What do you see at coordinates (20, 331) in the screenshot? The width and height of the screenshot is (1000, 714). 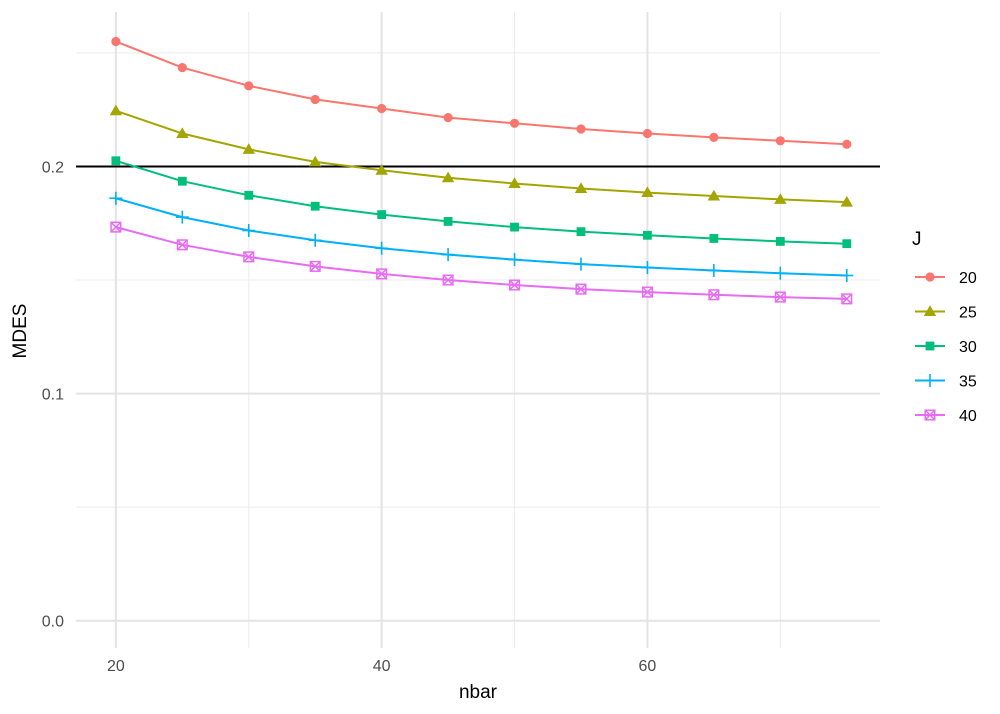 I see `y-axis-title: MDES` at bounding box center [20, 331].